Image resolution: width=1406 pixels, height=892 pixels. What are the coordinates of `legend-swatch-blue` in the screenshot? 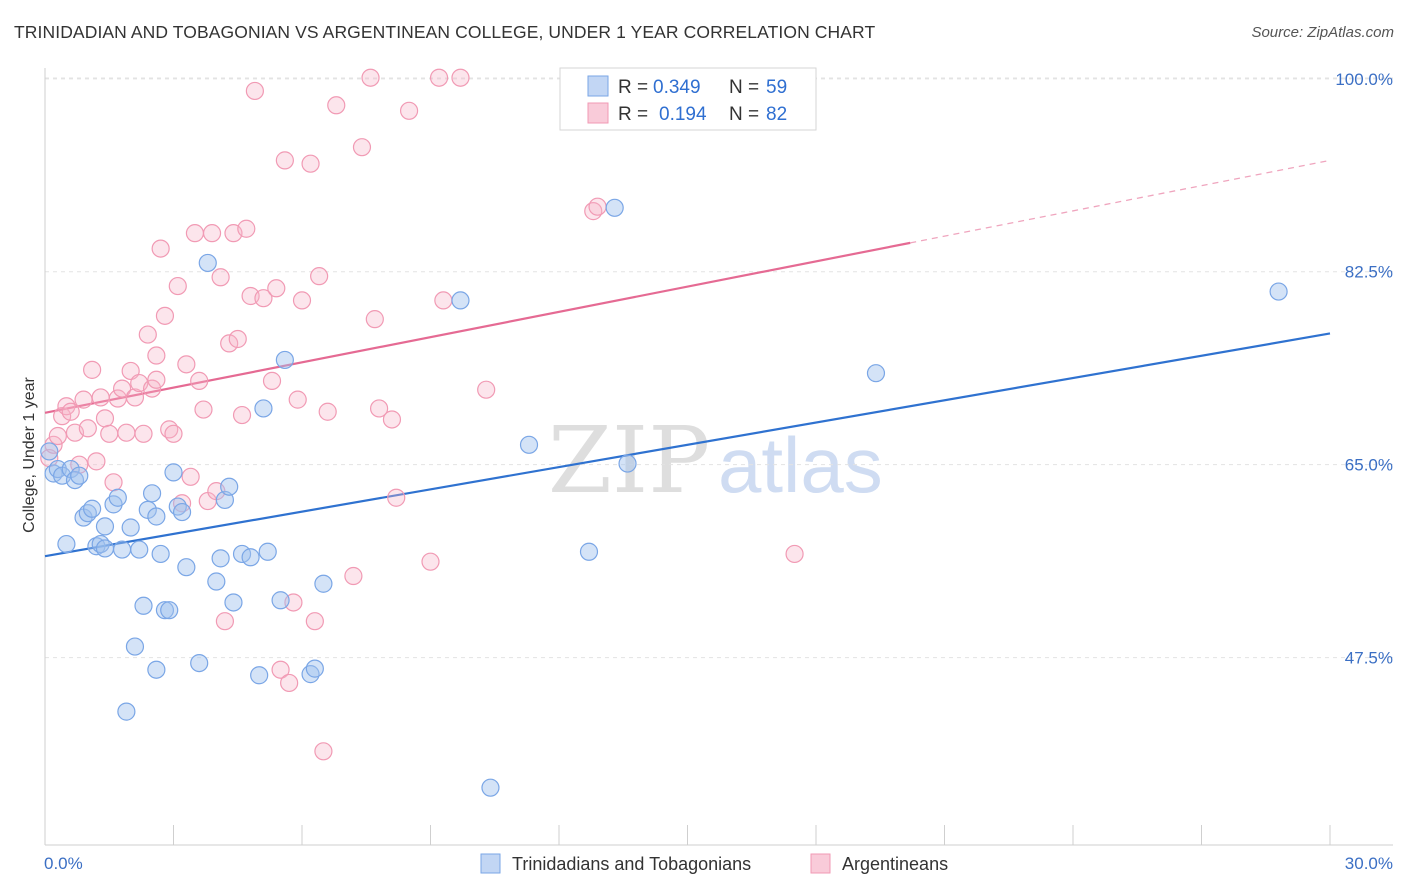 It's located at (598, 86).